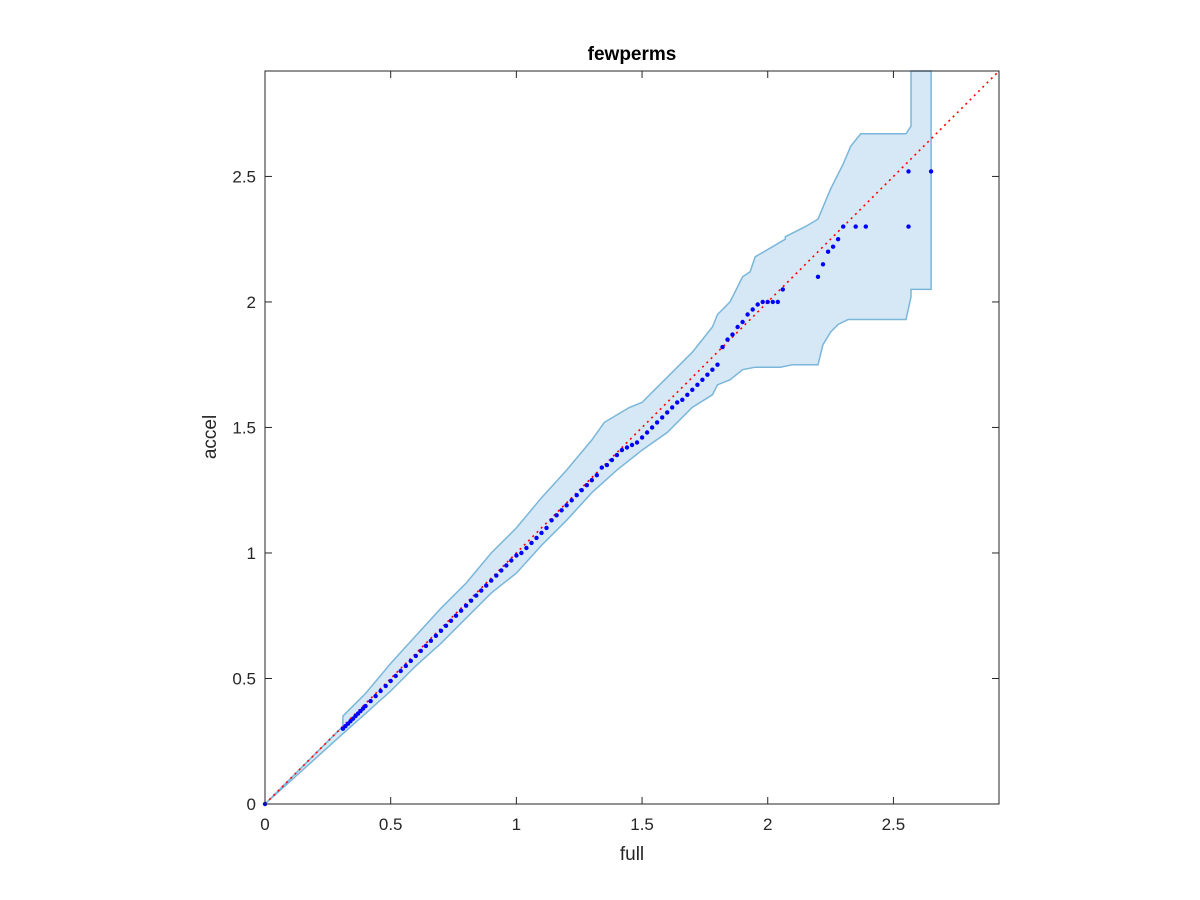 This screenshot has width=1200, height=900. I want to click on x-axis-label: full, so click(632, 854).